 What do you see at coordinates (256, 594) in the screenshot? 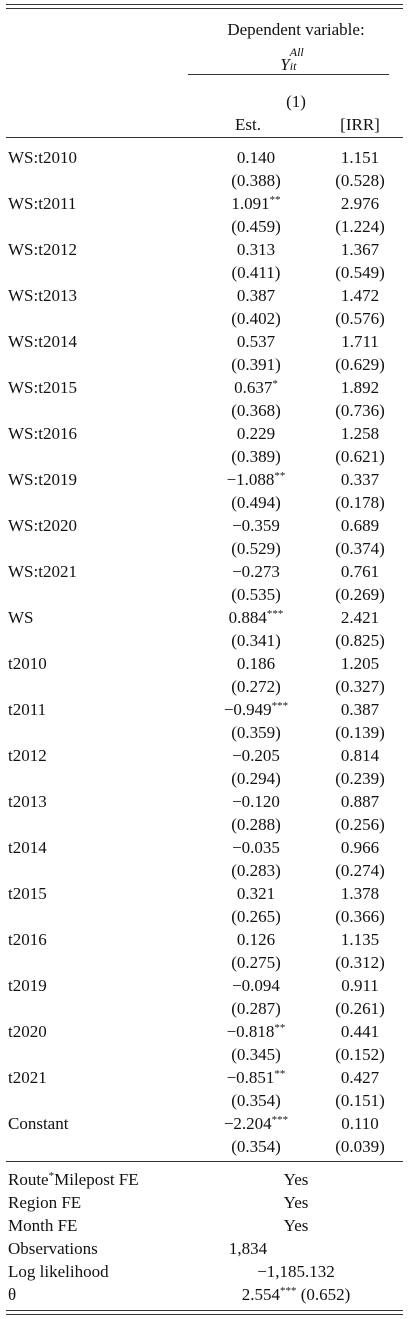
I see `standard-error: (0.535)` at bounding box center [256, 594].